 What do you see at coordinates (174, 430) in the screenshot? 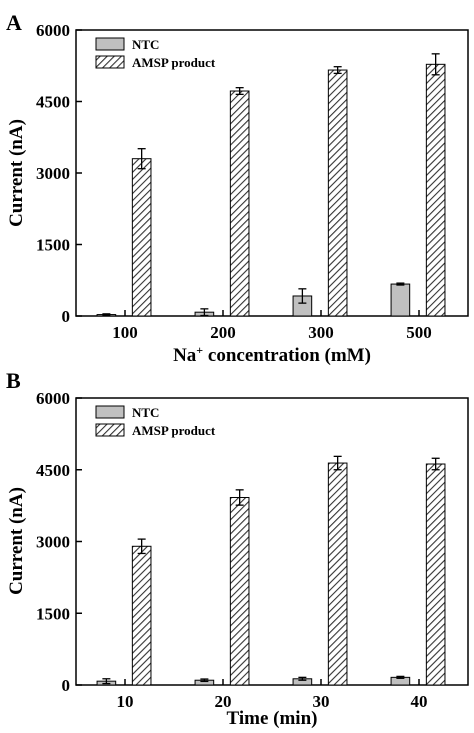
I see `legend-label-amsp-b: AMSP product` at bounding box center [174, 430].